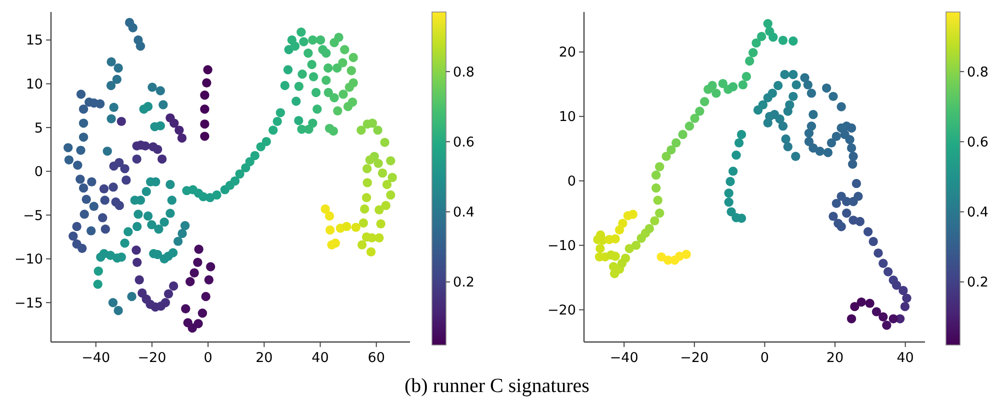 Image resolution: width=995 pixels, height=408 pixels. I want to click on text: (b) runner C signatures, so click(497, 386).